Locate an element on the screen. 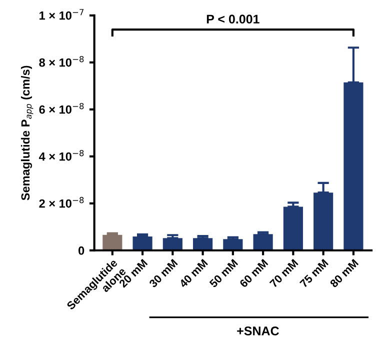 Image resolution: width=385 pixels, height=343 pixels. y-axis-title: Semaglutide P$_{app}$ (cm/s) is located at coordinates (27, 133).